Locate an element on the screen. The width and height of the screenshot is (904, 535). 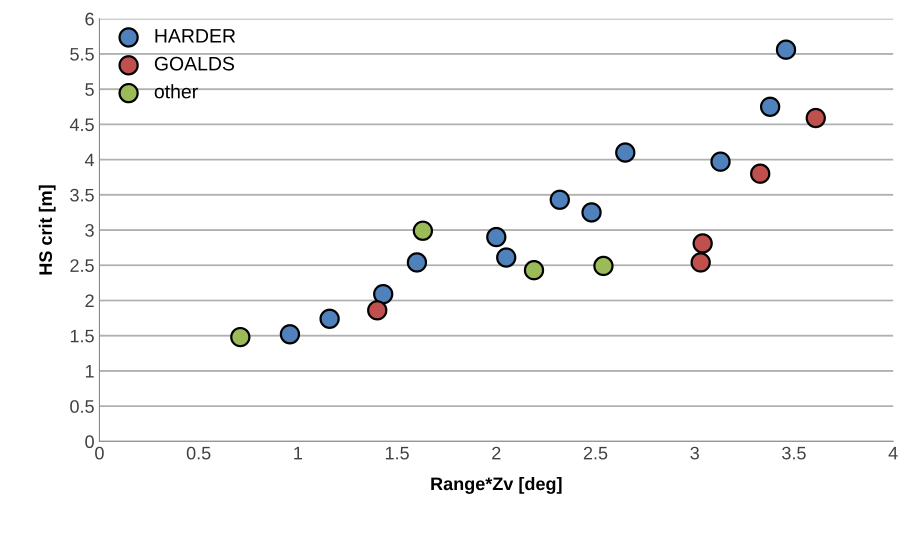
legend-label: GOALDS is located at coordinates (194, 63).